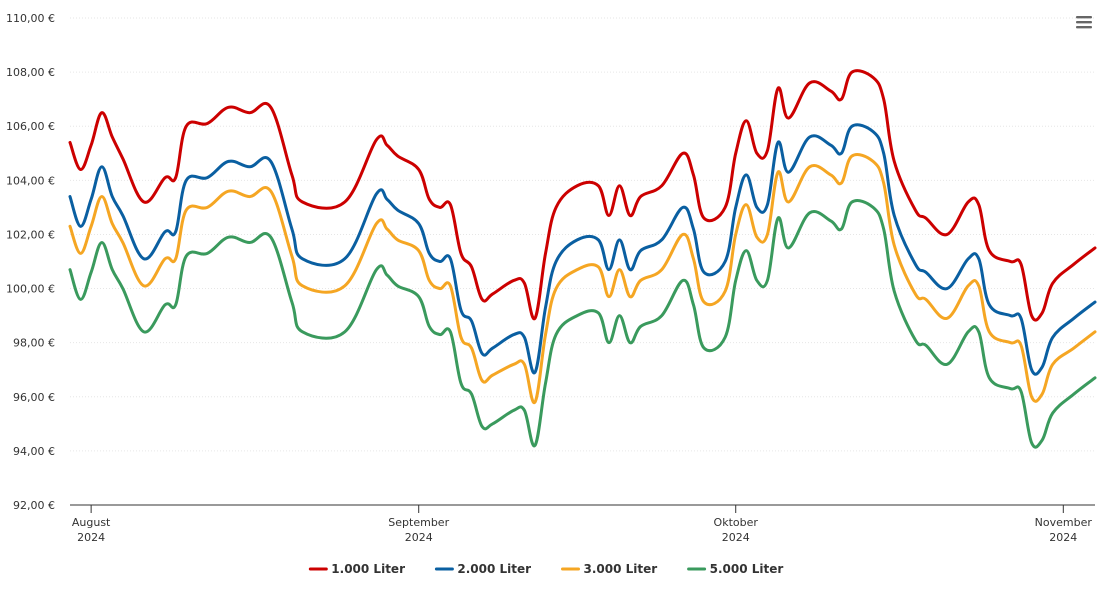 The height and width of the screenshot is (603, 1105). Describe the element at coordinates (1064, 522) in the screenshot. I see `x-tick-month: November` at that location.